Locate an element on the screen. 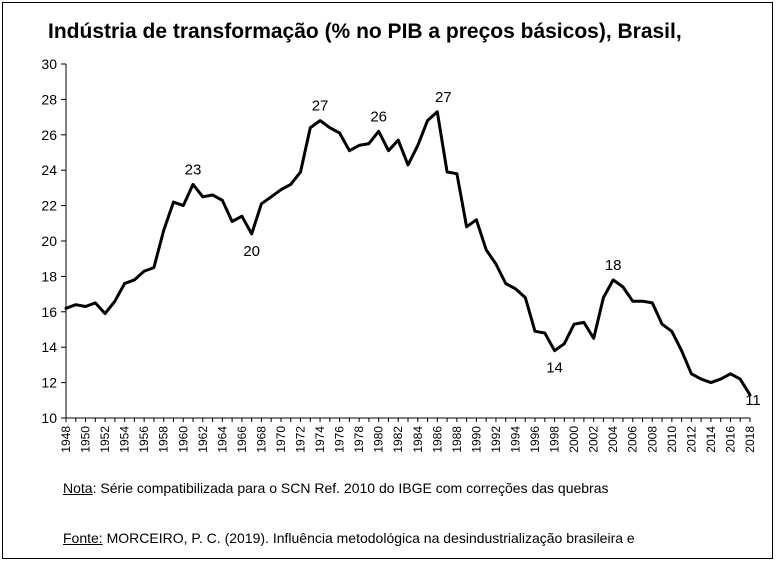  x-tick-label: 1958 is located at coordinates (164, 439).